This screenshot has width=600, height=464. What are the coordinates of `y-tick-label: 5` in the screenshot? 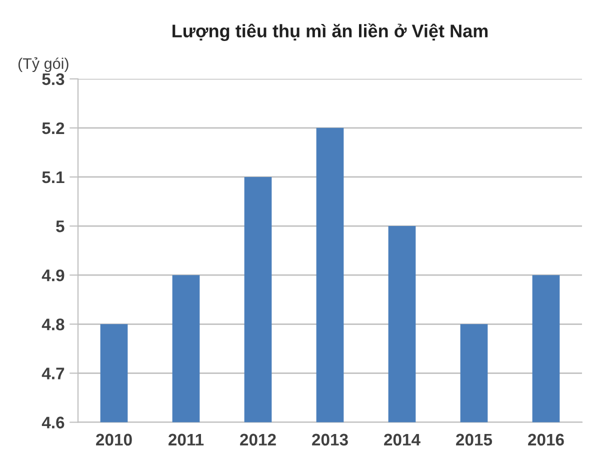 It's located at (60, 226).